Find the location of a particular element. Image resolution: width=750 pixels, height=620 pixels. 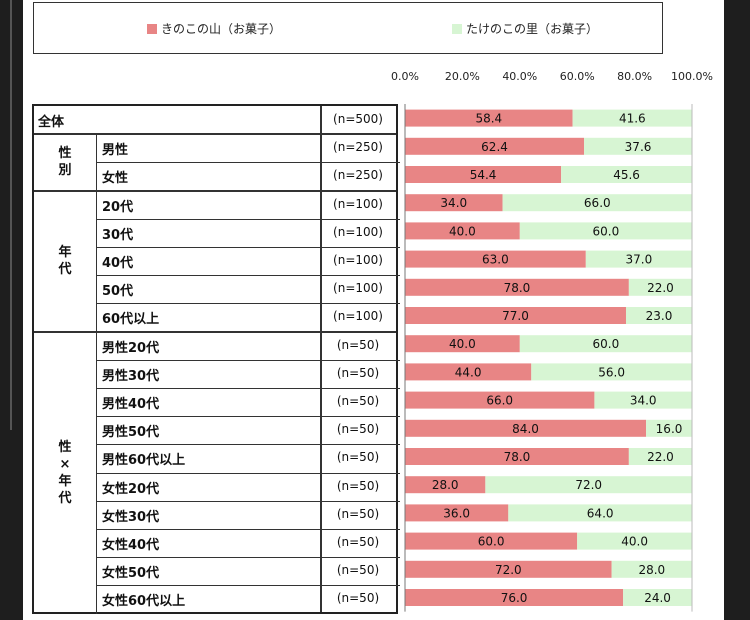

row-label: 男性40代 is located at coordinates (131, 404).